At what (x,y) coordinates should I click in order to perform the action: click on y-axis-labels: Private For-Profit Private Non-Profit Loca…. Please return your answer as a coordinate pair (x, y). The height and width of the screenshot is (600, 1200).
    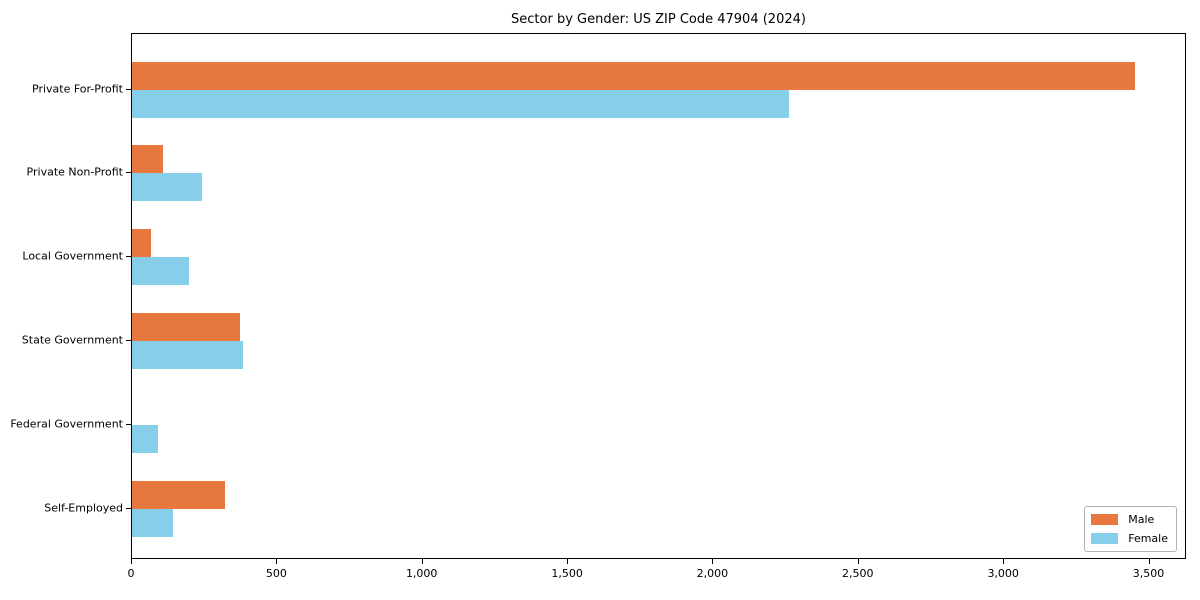
    Looking at the image, I should click on (61, 300).